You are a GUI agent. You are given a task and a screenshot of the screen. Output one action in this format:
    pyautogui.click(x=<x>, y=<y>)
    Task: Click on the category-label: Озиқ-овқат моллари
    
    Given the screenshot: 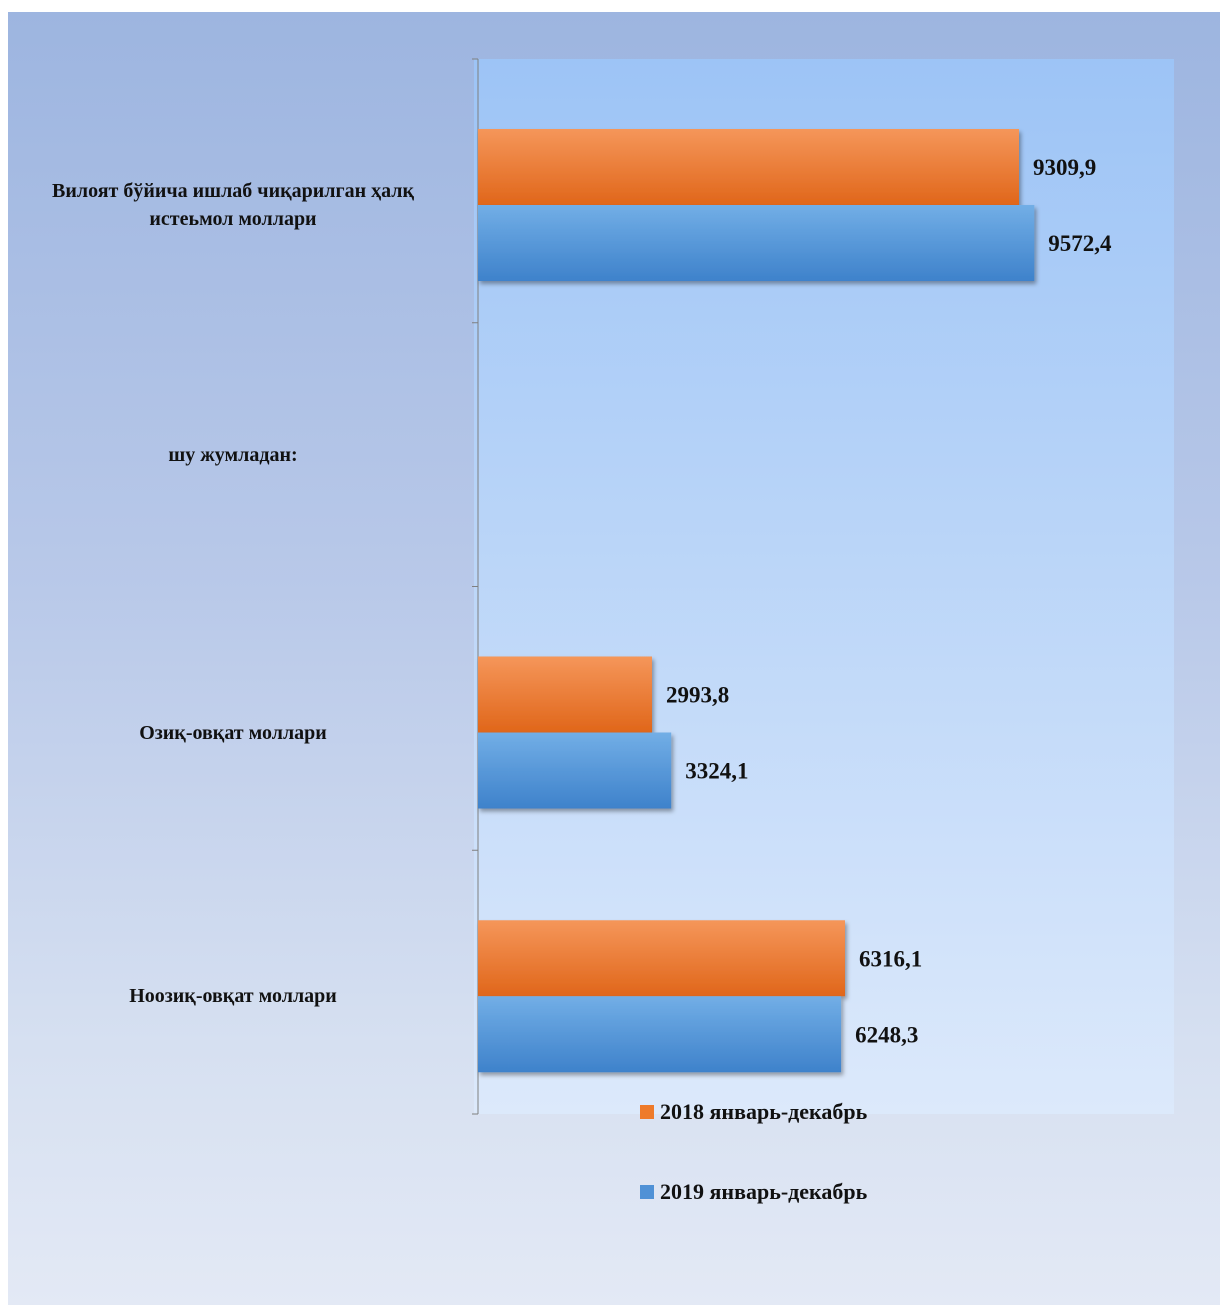 What is the action you would take?
    pyautogui.click(x=233, y=732)
    